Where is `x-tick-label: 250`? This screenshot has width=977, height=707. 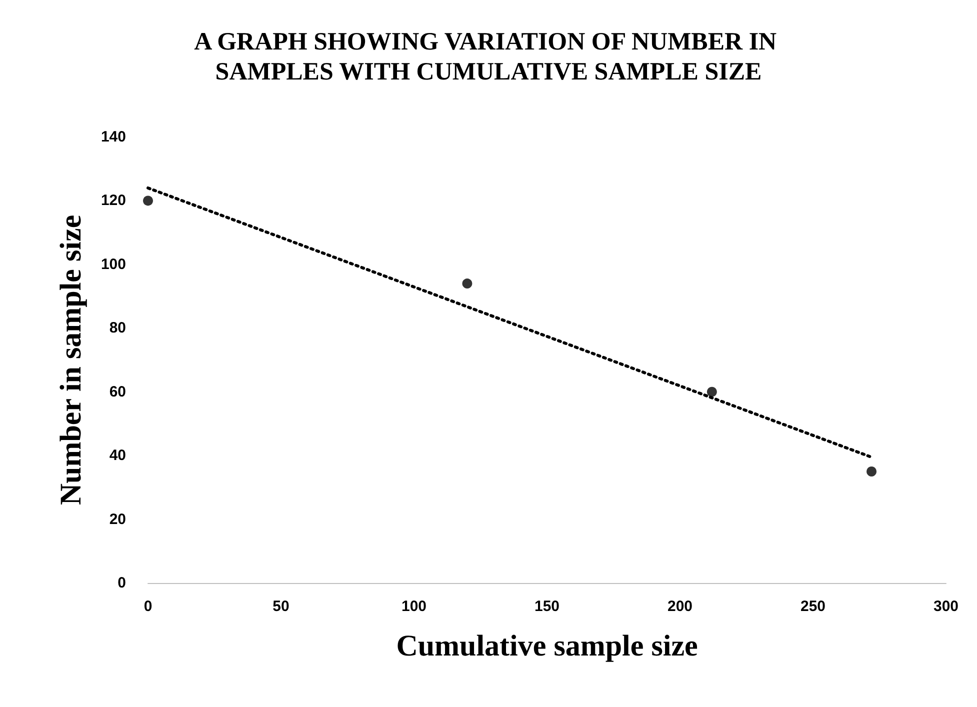 x-tick-label: 250 is located at coordinates (813, 606).